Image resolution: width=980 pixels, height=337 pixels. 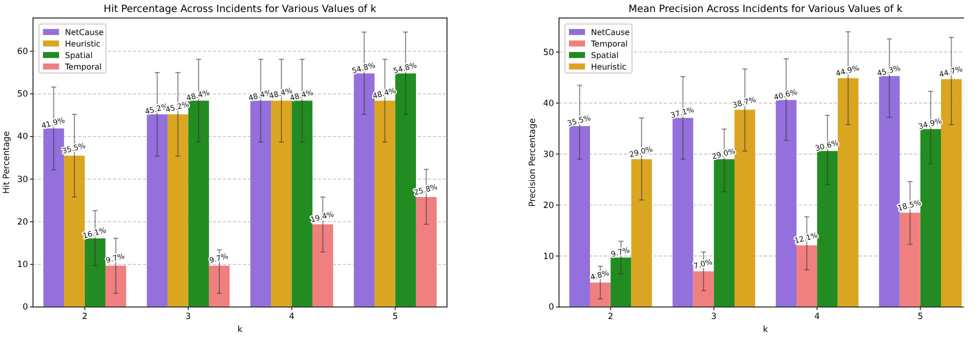 What do you see at coordinates (240, 9) in the screenshot?
I see `chart-title: Hit Percentage Across Incidents for Various Values of k` at bounding box center [240, 9].